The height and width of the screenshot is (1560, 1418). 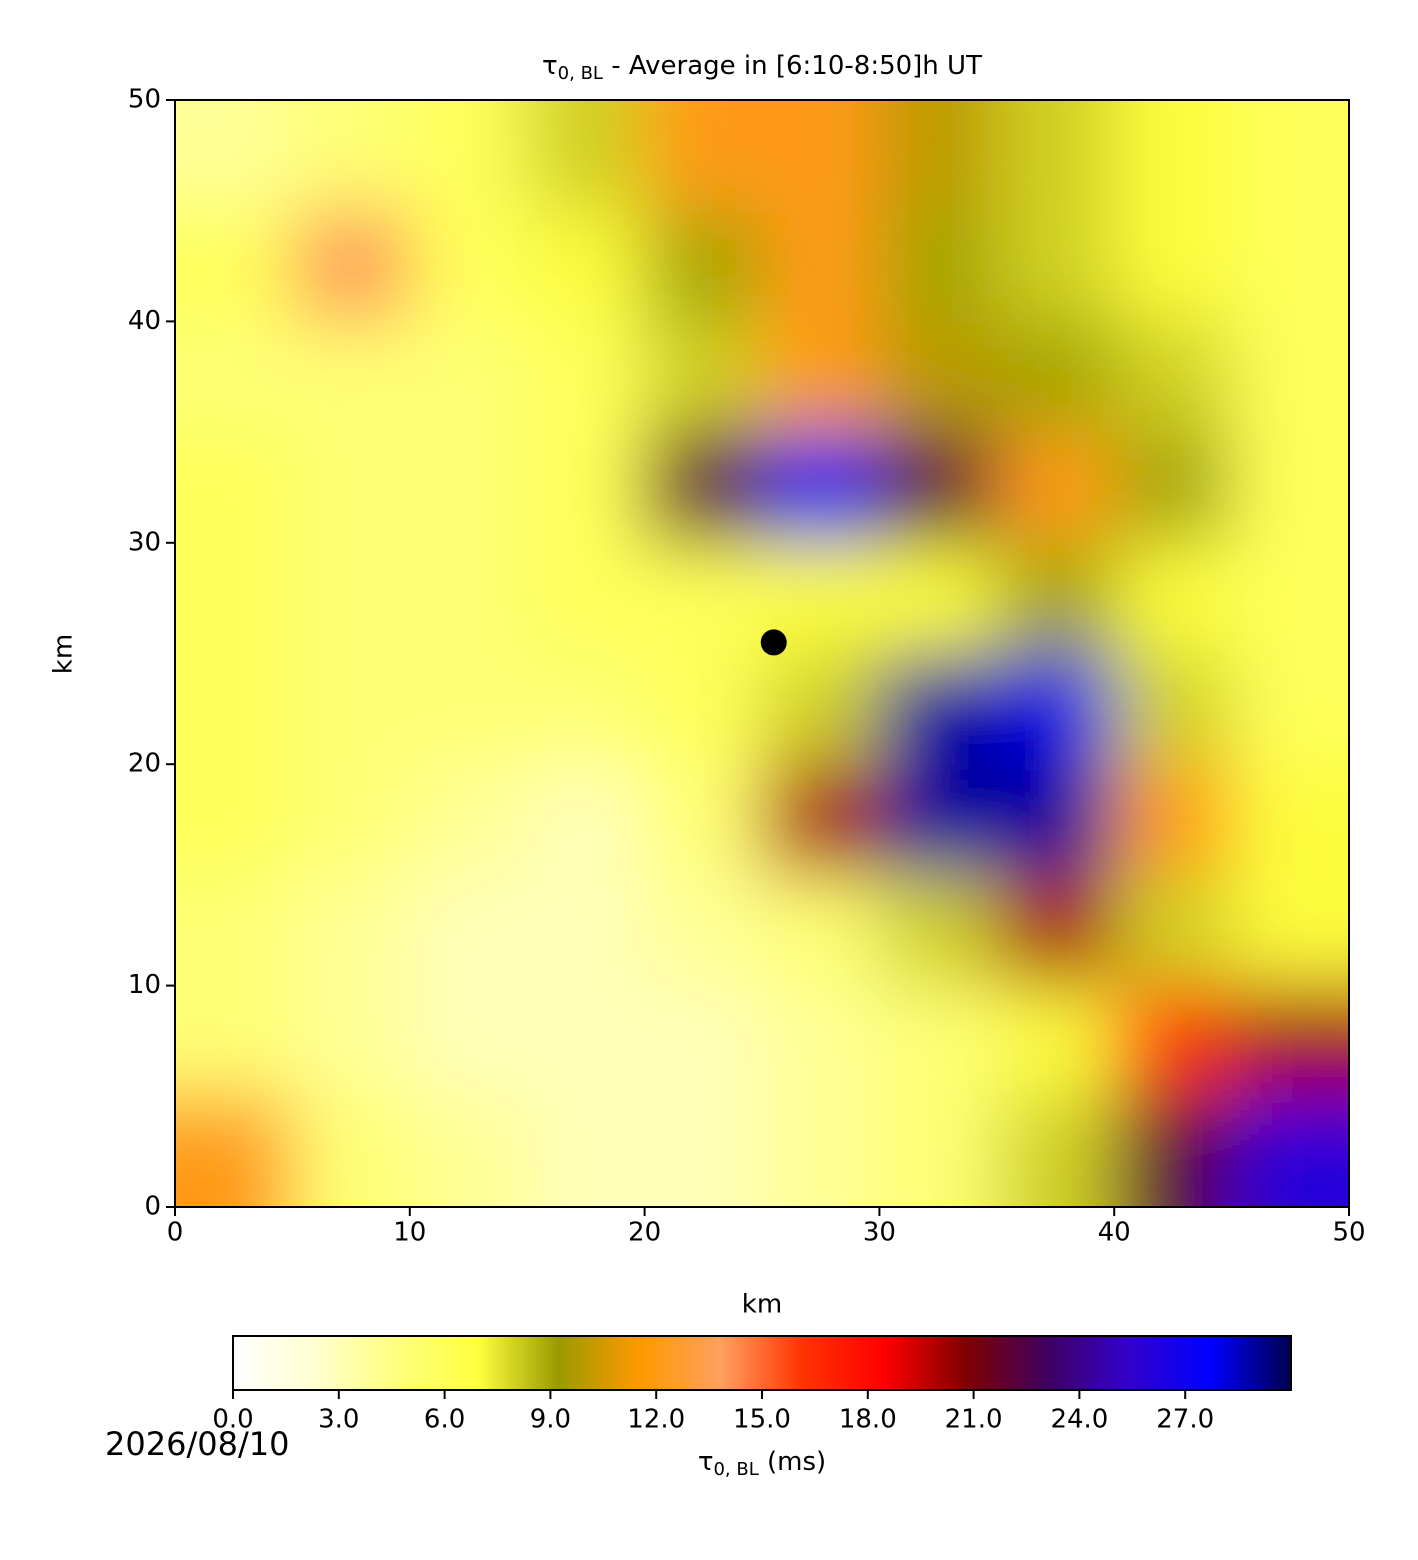 What do you see at coordinates (144, 542) in the screenshot?
I see `y-tick-label: 30` at bounding box center [144, 542].